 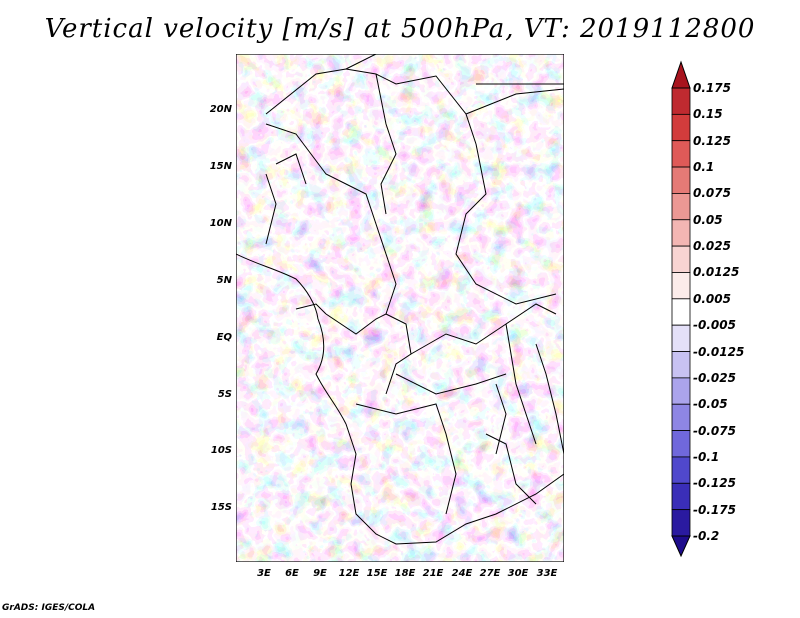 I want to click on lat-label: 10N, so click(x=220, y=223).